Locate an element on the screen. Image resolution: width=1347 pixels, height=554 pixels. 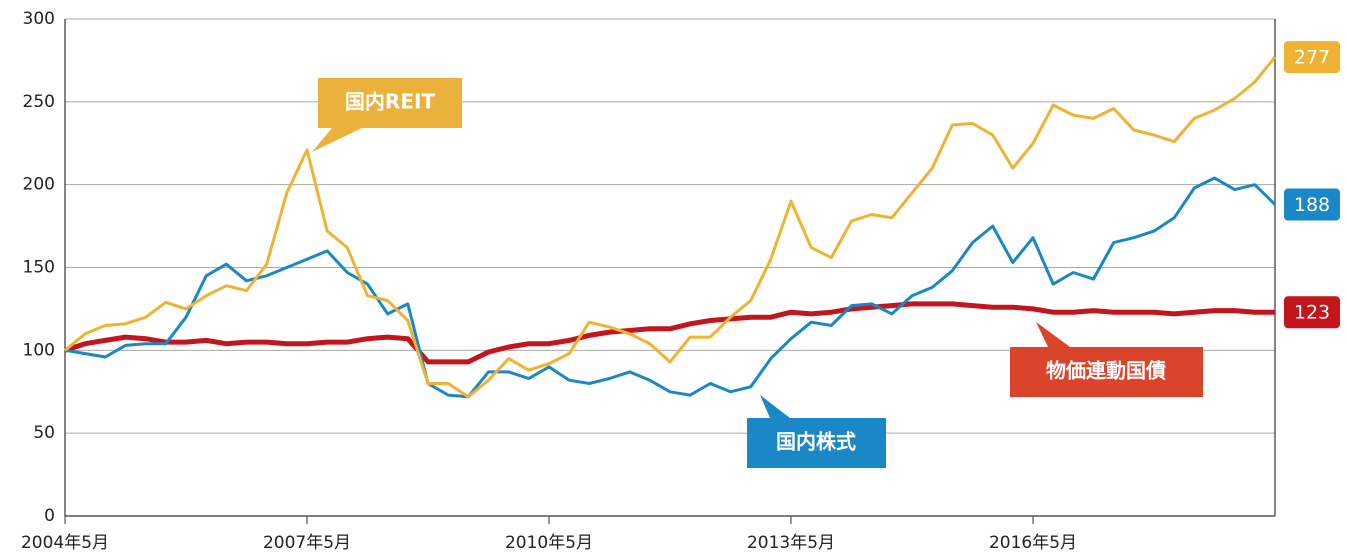
y-tick-label: 250 is located at coordinates (39, 102).